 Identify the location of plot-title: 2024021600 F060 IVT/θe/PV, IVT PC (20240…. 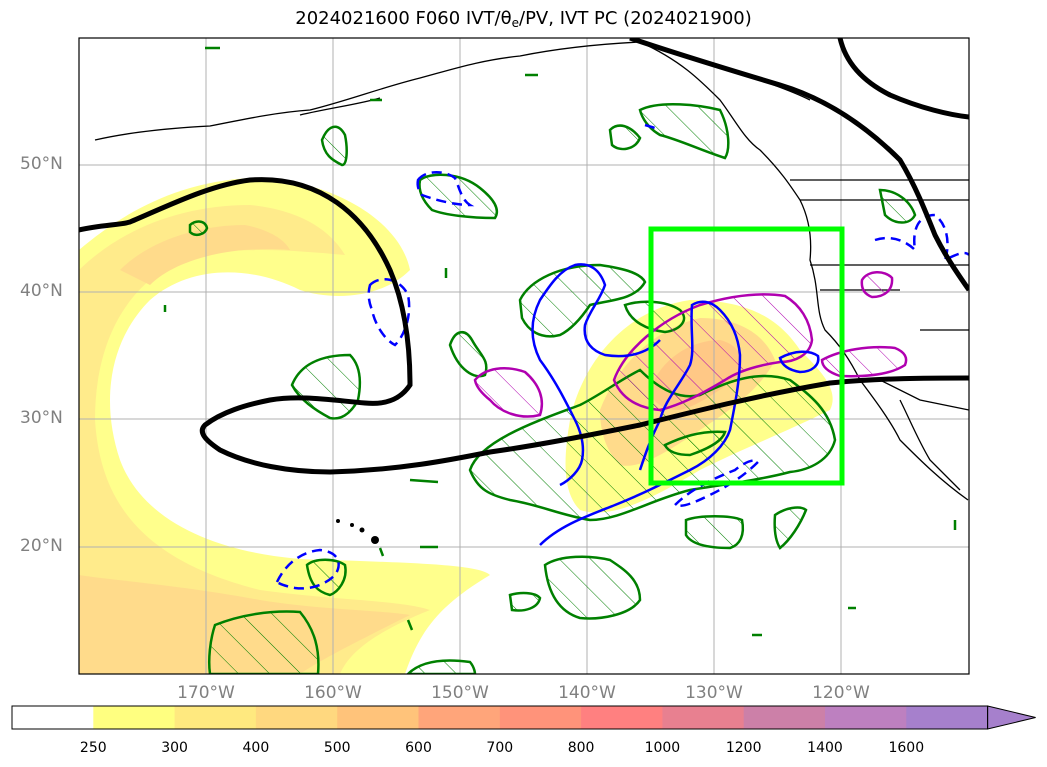
(523, 19).